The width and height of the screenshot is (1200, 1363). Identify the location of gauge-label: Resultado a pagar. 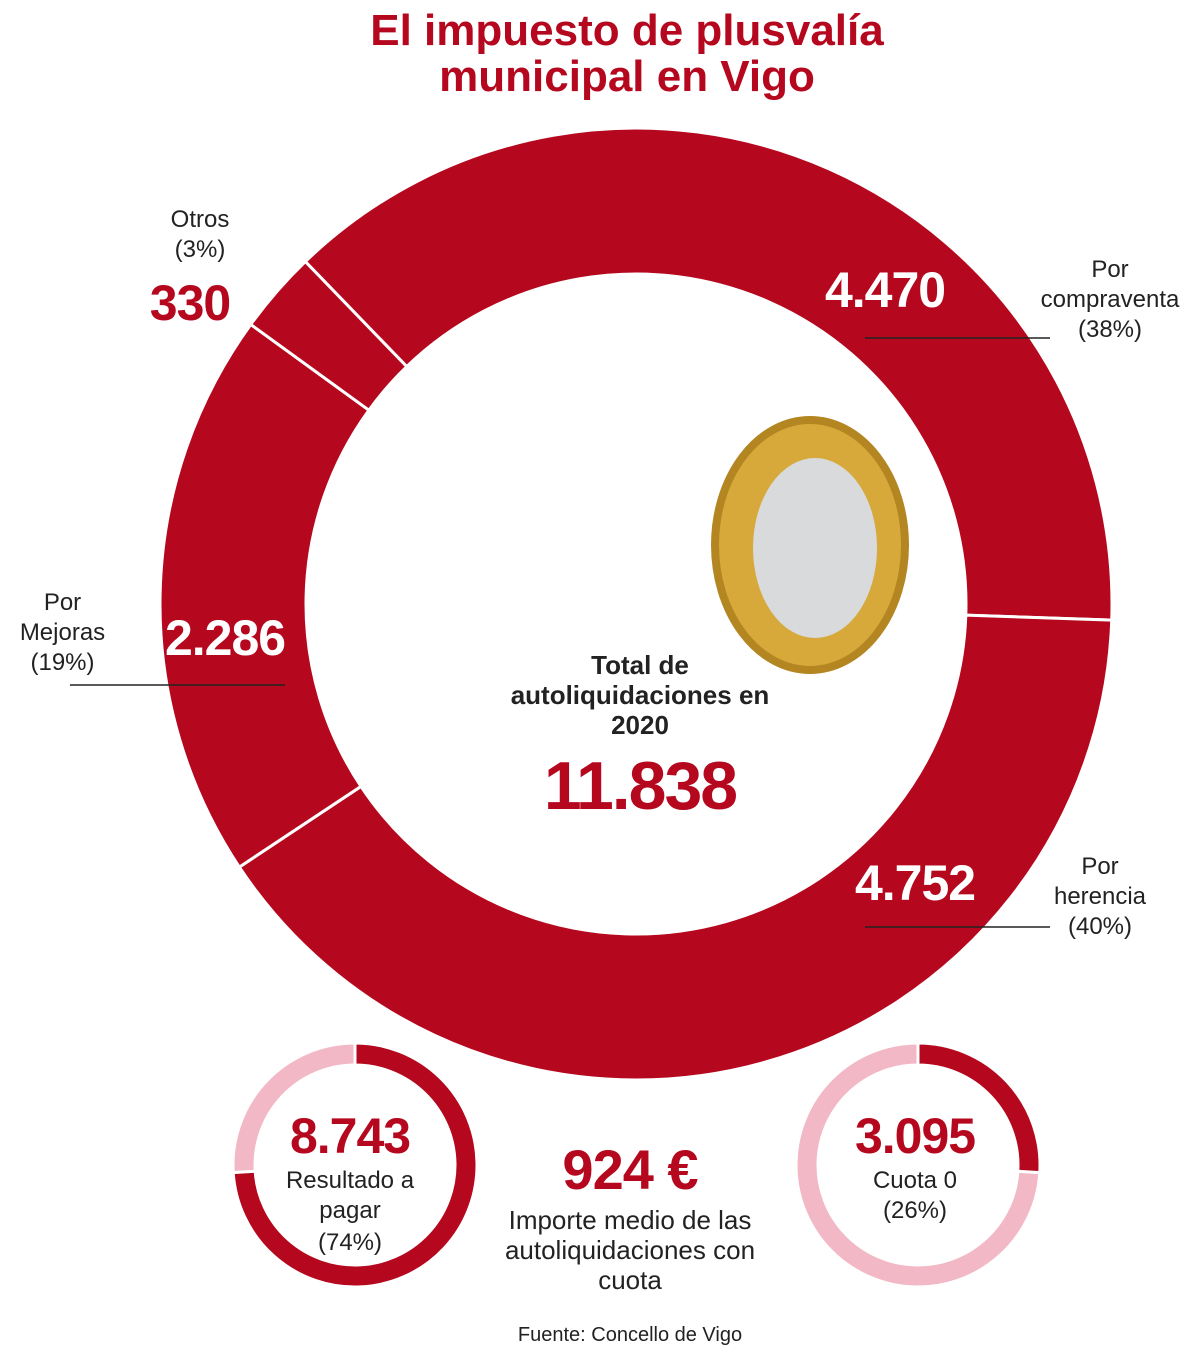
(350, 1195).